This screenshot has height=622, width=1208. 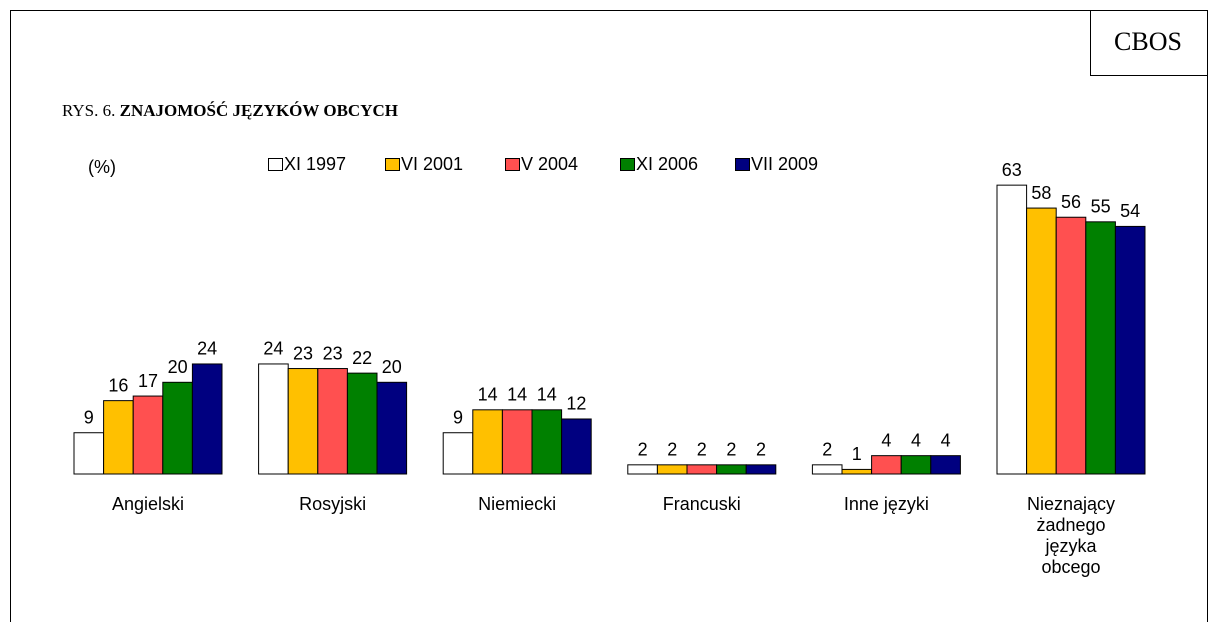 What do you see at coordinates (1071, 535) in the screenshot?
I see `x-tick-label: Nieznający żadnego języka obcego` at bounding box center [1071, 535].